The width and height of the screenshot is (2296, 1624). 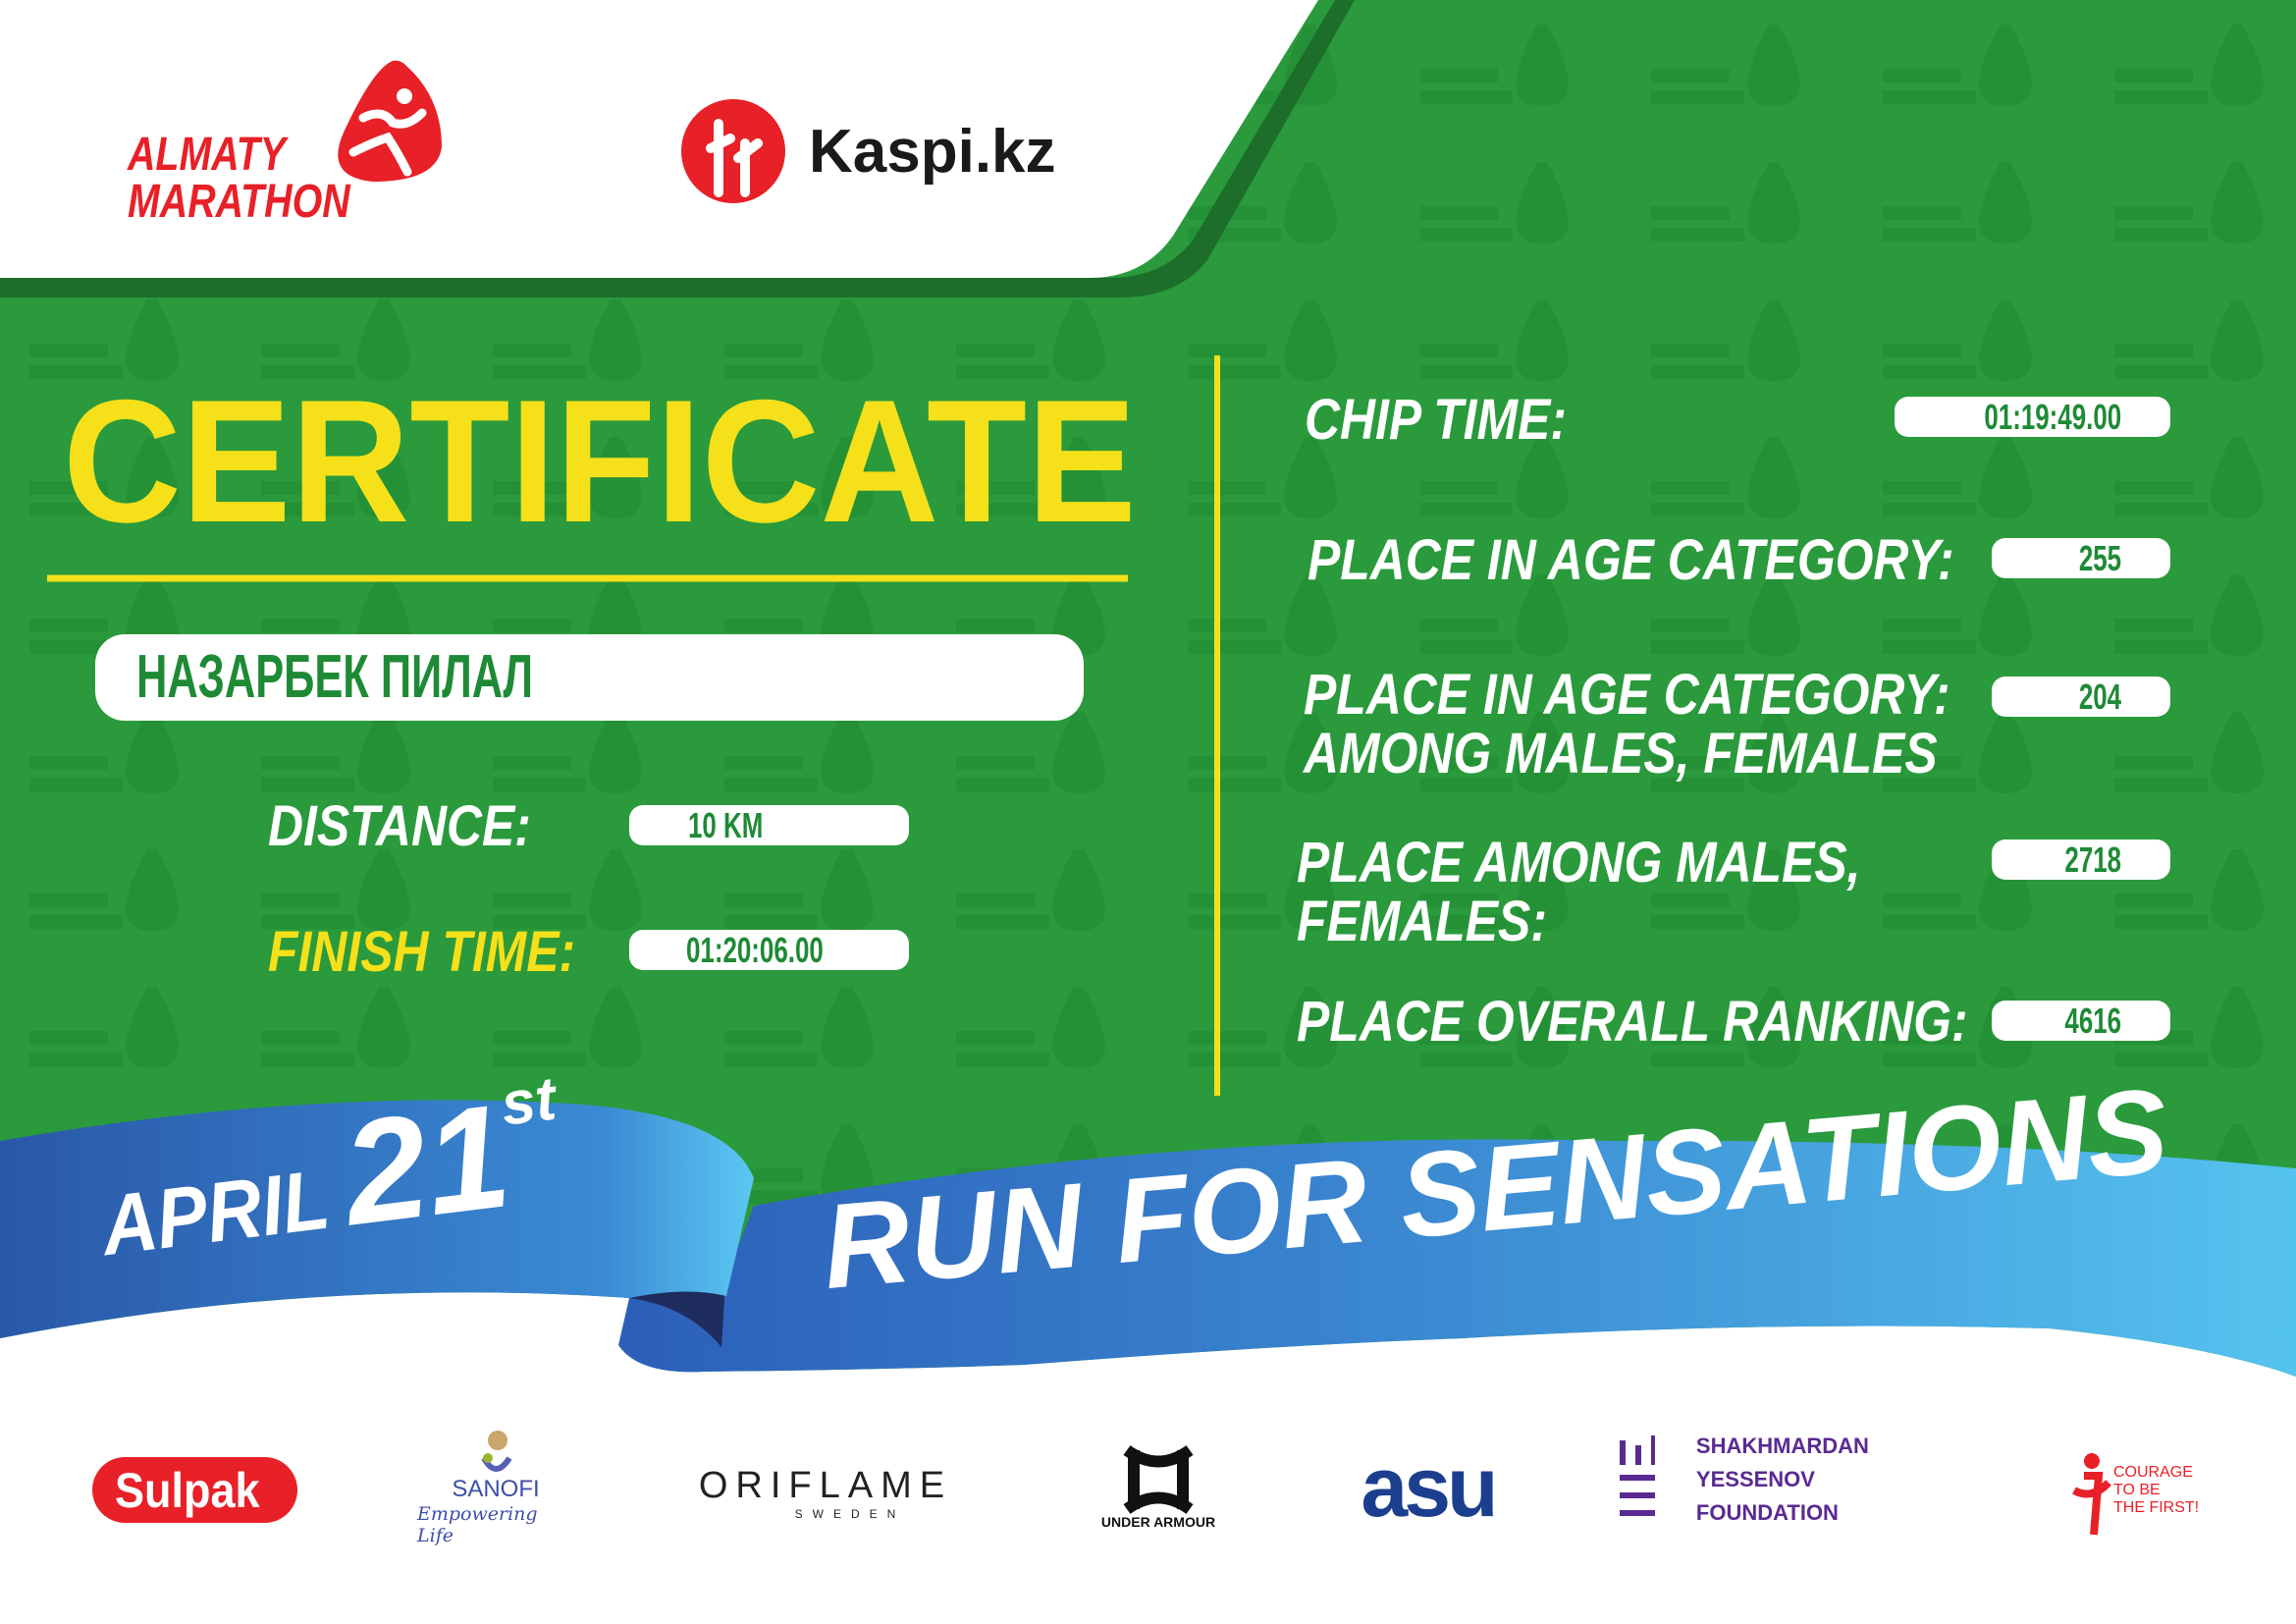 I want to click on under-armour-icon, so click(x=1158, y=1479).